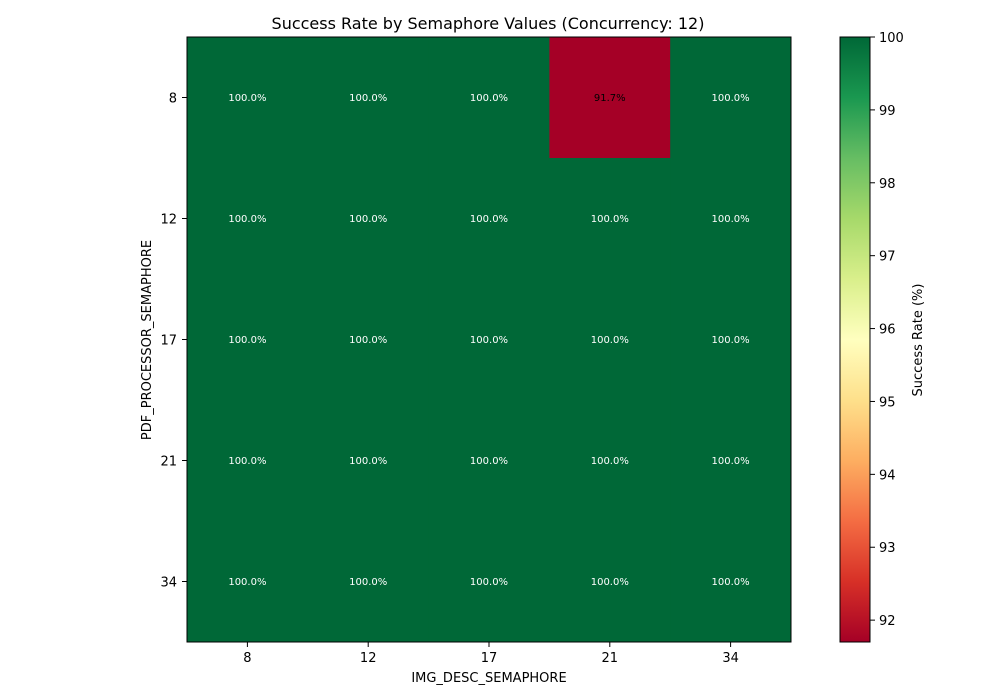 This screenshot has height=700, width=1000. I want to click on colorbar-tick-label: 92, so click(887, 621).